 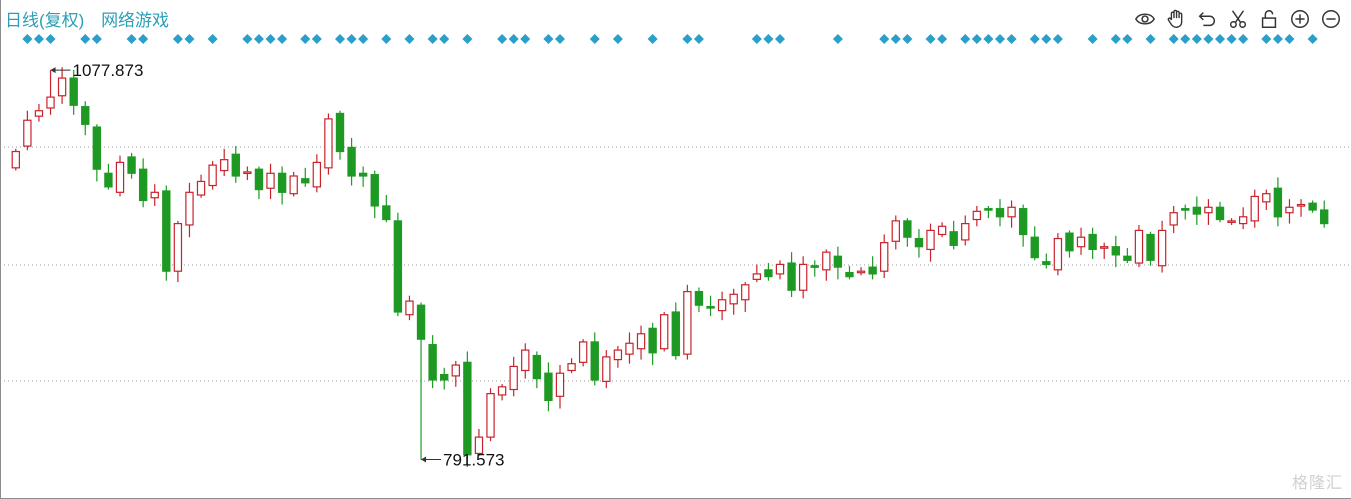 What do you see at coordinates (45, 20) in the screenshot?
I see `period-label: 日线(复权)` at bounding box center [45, 20].